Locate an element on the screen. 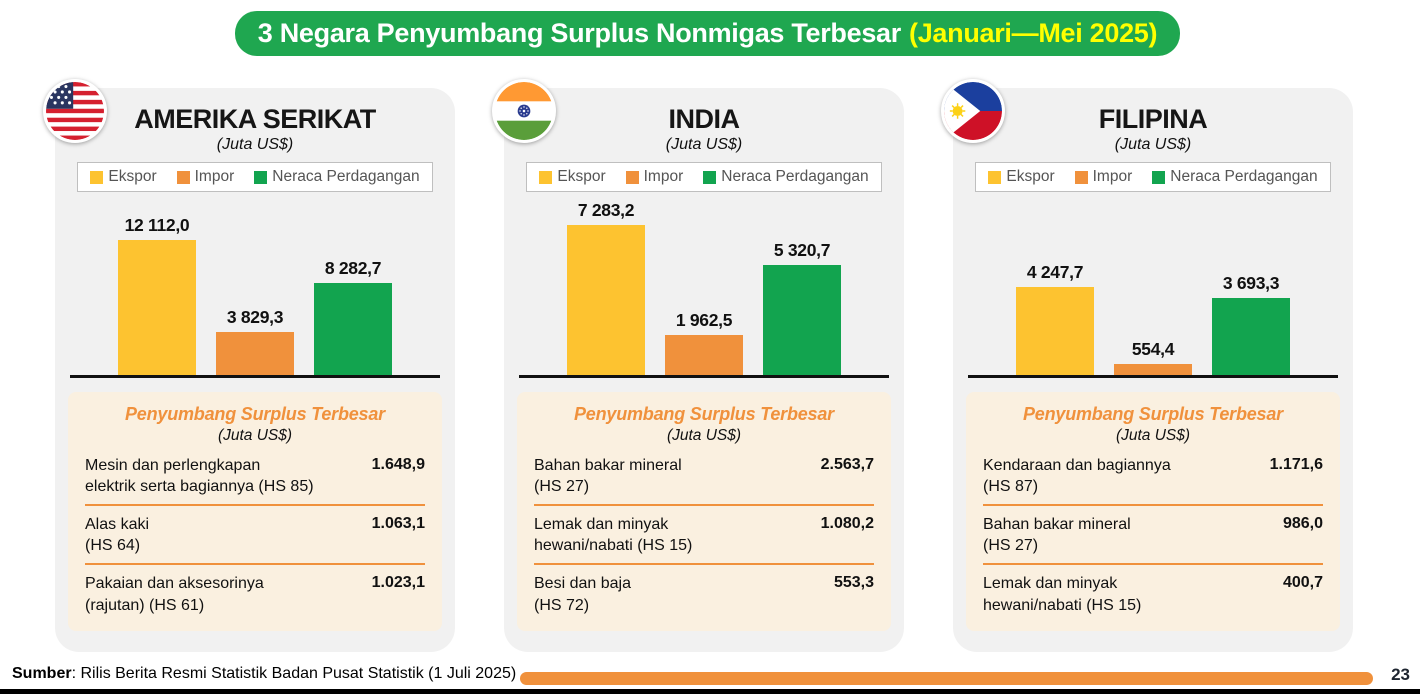 This screenshot has height=697, width=1420. bar-impor: 3 829,3 is located at coordinates (255, 341).